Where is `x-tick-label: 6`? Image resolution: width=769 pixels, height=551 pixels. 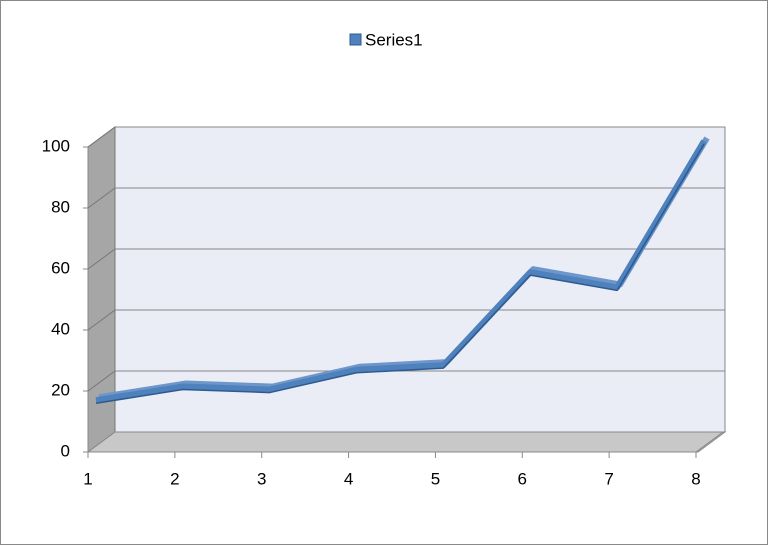
x-tick-label: 6 is located at coordinates (522, 478).